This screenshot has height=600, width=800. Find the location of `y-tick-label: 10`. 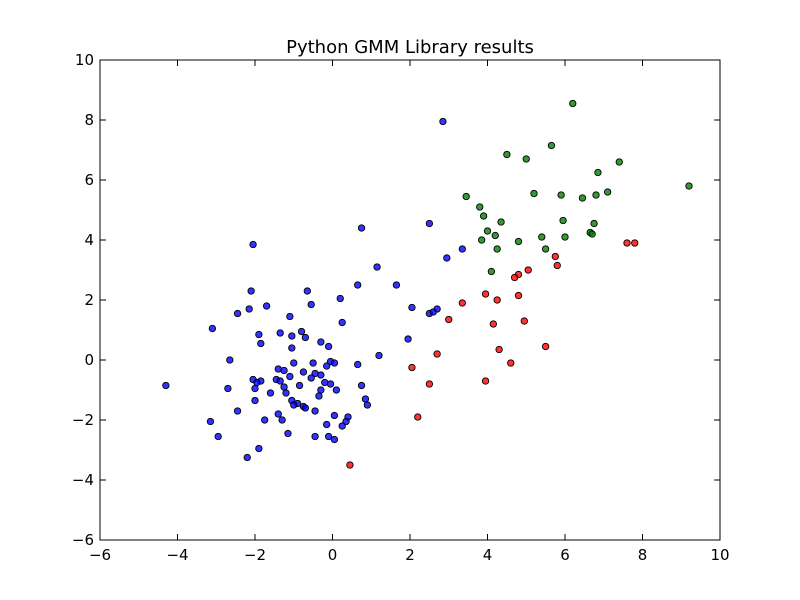

y-tick-label: 10 is located at coordinates (84, 60).